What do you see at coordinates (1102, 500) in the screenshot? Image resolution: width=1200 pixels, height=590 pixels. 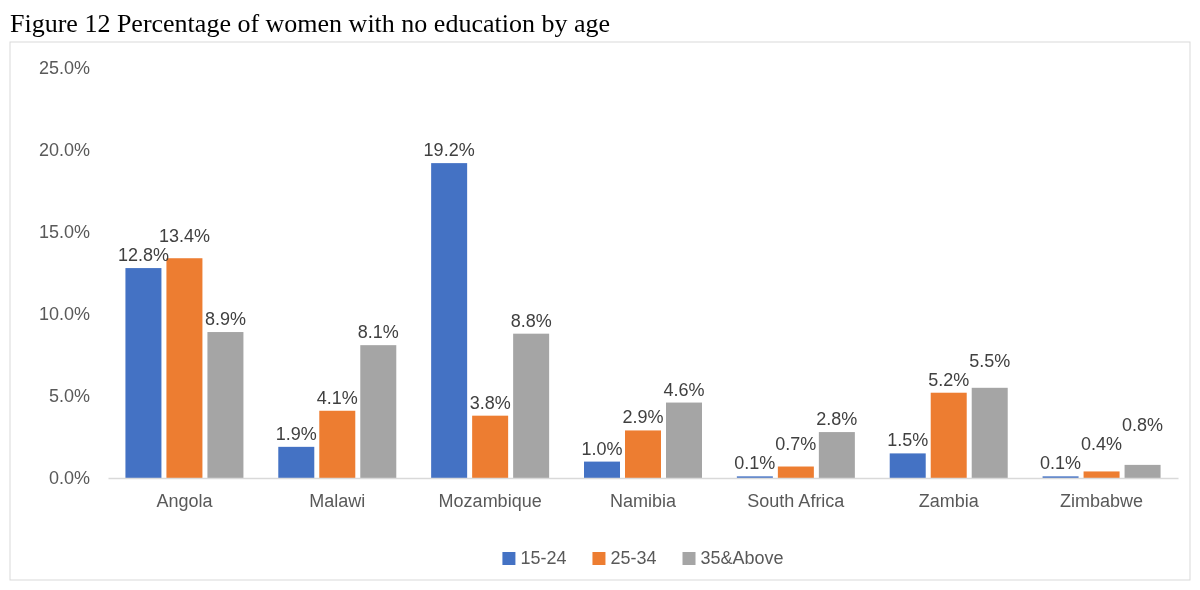 I see `x-tick-label: Zimbabwe` at bounding box center [1102, 500].